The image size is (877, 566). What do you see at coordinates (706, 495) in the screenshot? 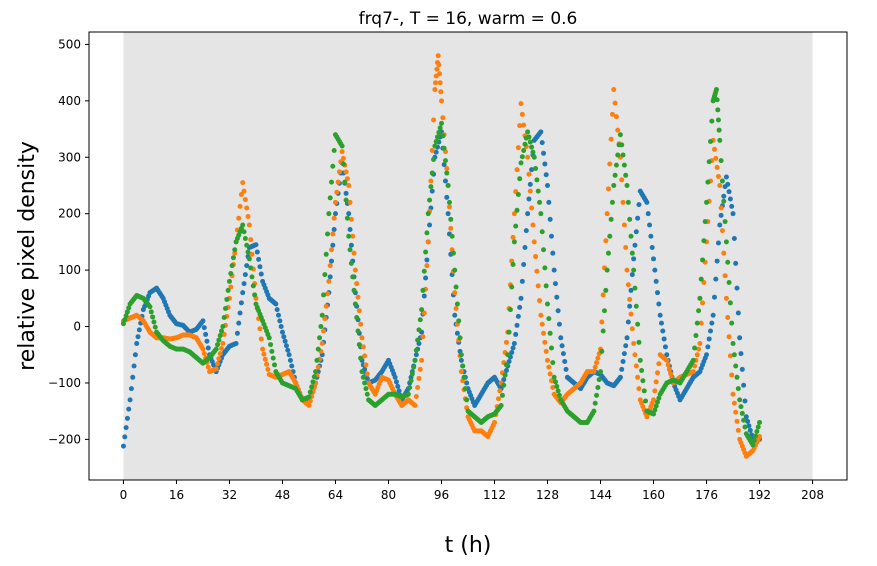
I see `x-tick-label: 176` at bounding box center [706, 495].